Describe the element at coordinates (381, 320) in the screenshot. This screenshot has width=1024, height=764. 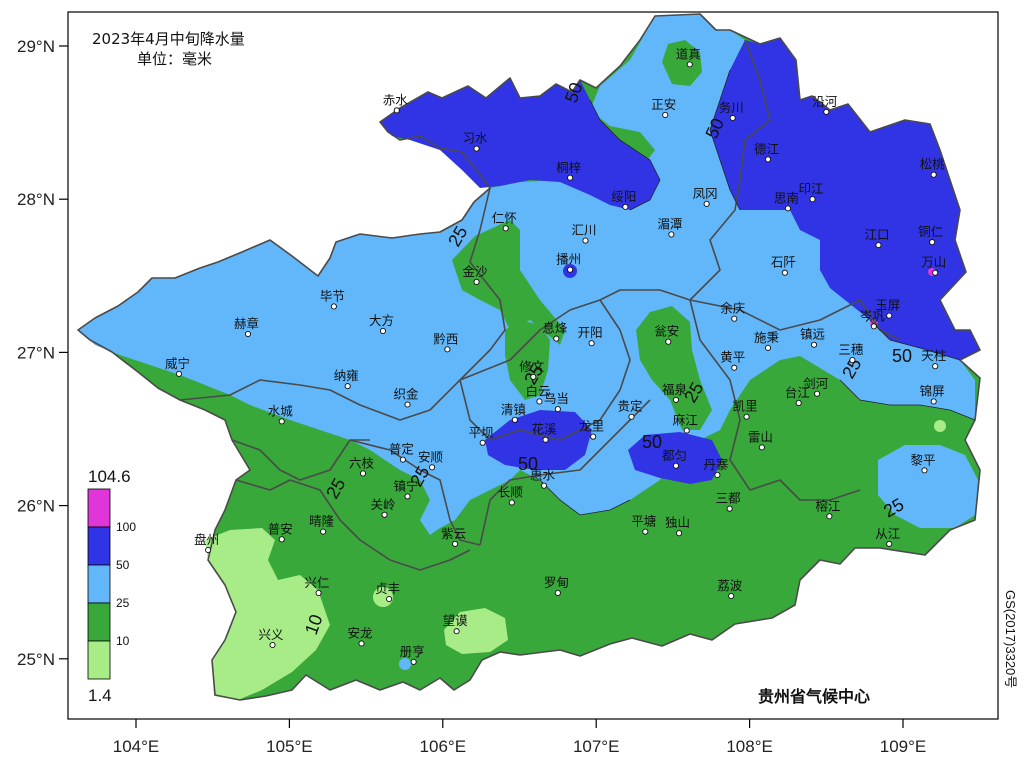
I see `station-label: 大方` at that location.